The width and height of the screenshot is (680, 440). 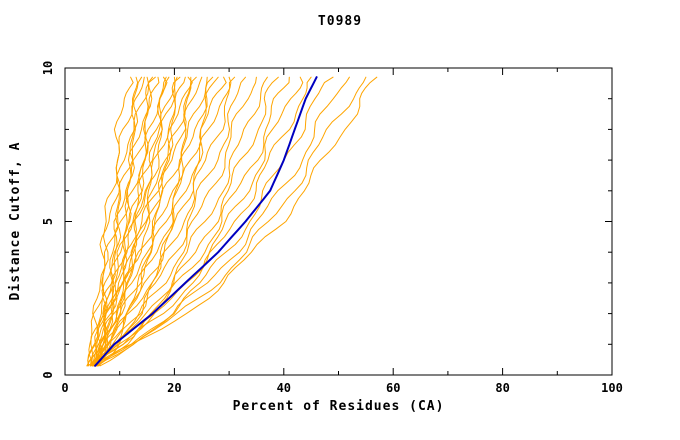 I want to click on x-tick-label: 40, so click(x=284, y=388).